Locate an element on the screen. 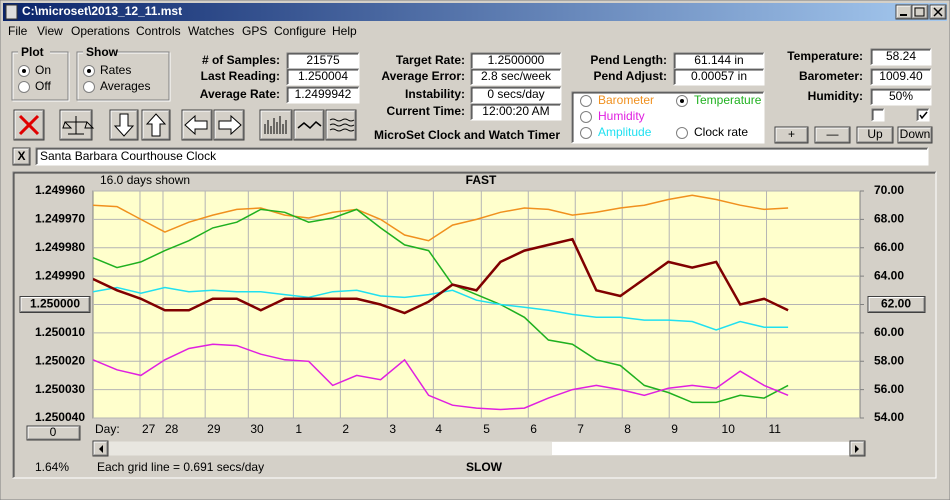 The height and width of the screenshot is (500, 950). button-label: + is located at coordinates (791, 134).